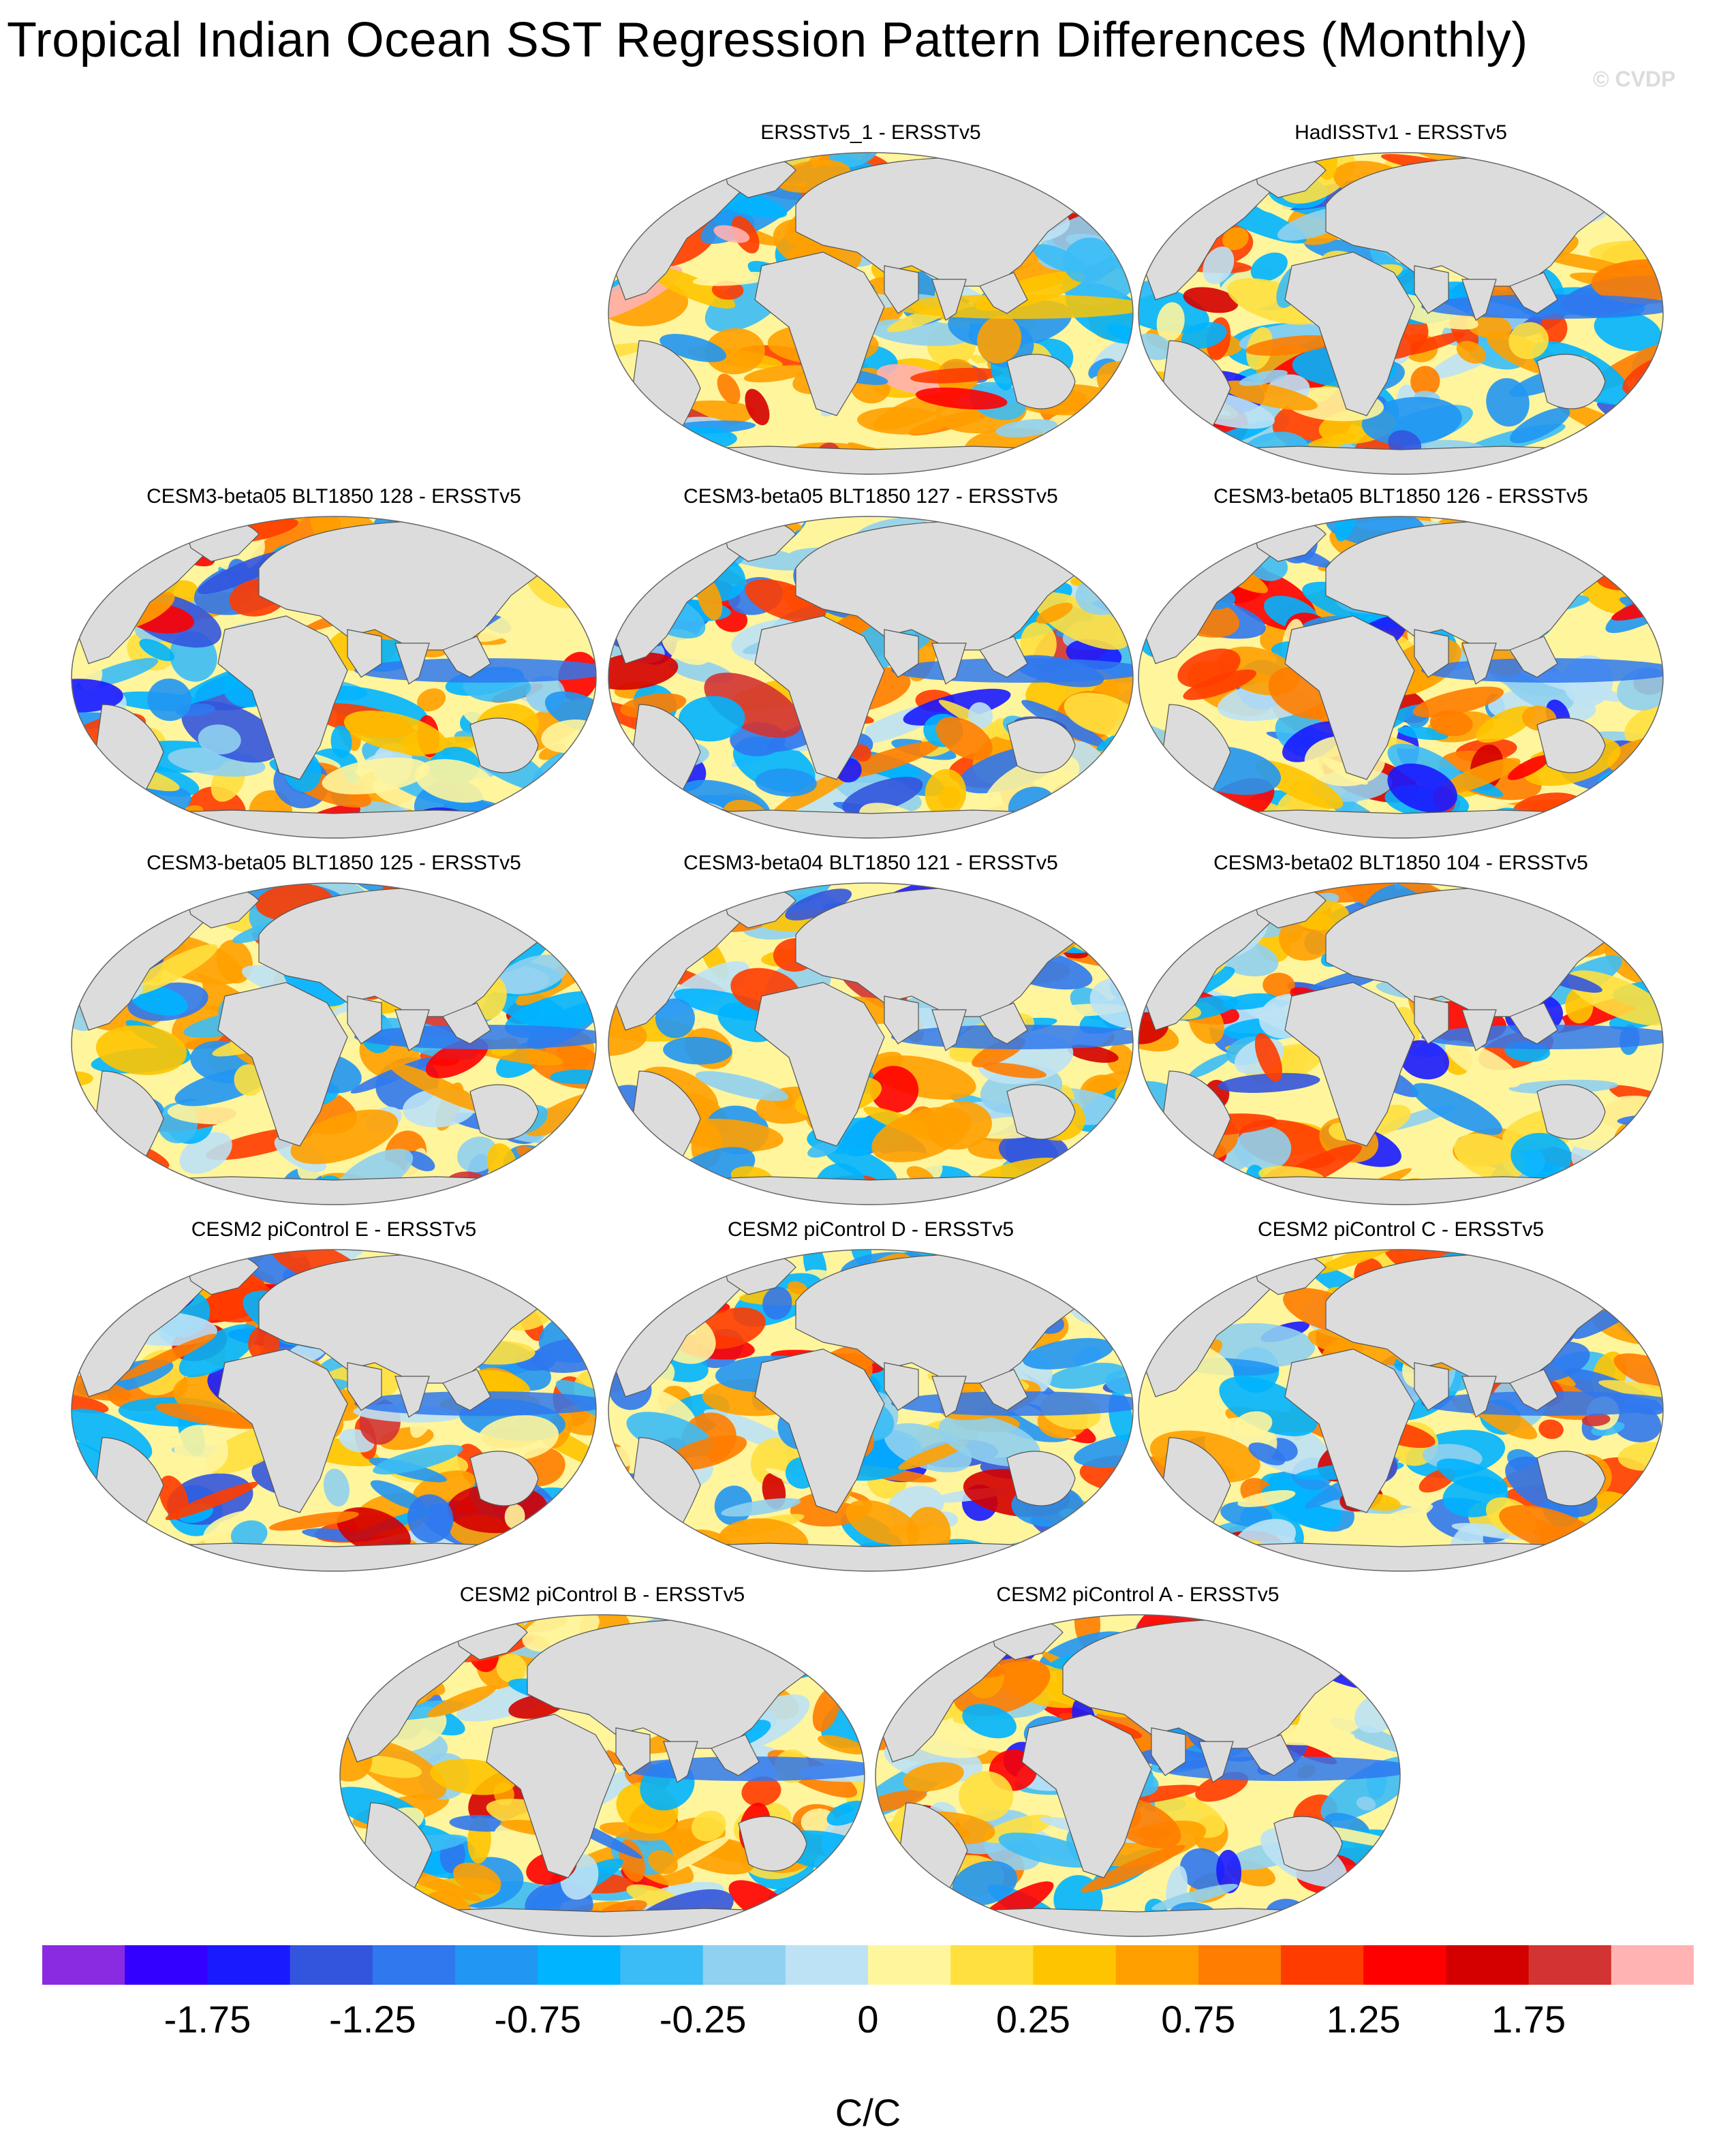 Image resolution: width=1736 pixels, height=2136 pixels. What do you see at coordinates (871, 132) in the screenshot?
I see `panel-title: ERSSTv5_1 - ERSSTv5` at bounding box center [871, 132].